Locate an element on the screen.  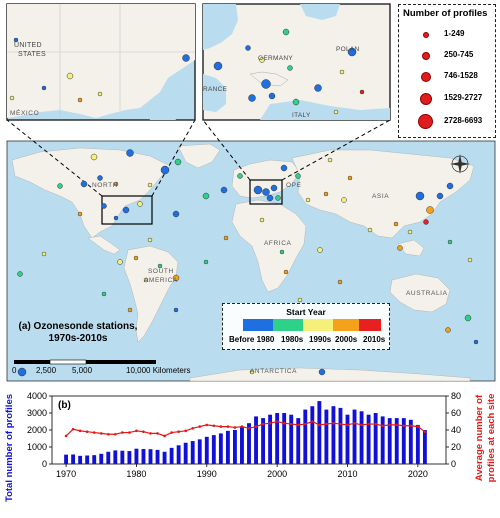
x-tick-label: 2010 is located at coordinates (347, 474).